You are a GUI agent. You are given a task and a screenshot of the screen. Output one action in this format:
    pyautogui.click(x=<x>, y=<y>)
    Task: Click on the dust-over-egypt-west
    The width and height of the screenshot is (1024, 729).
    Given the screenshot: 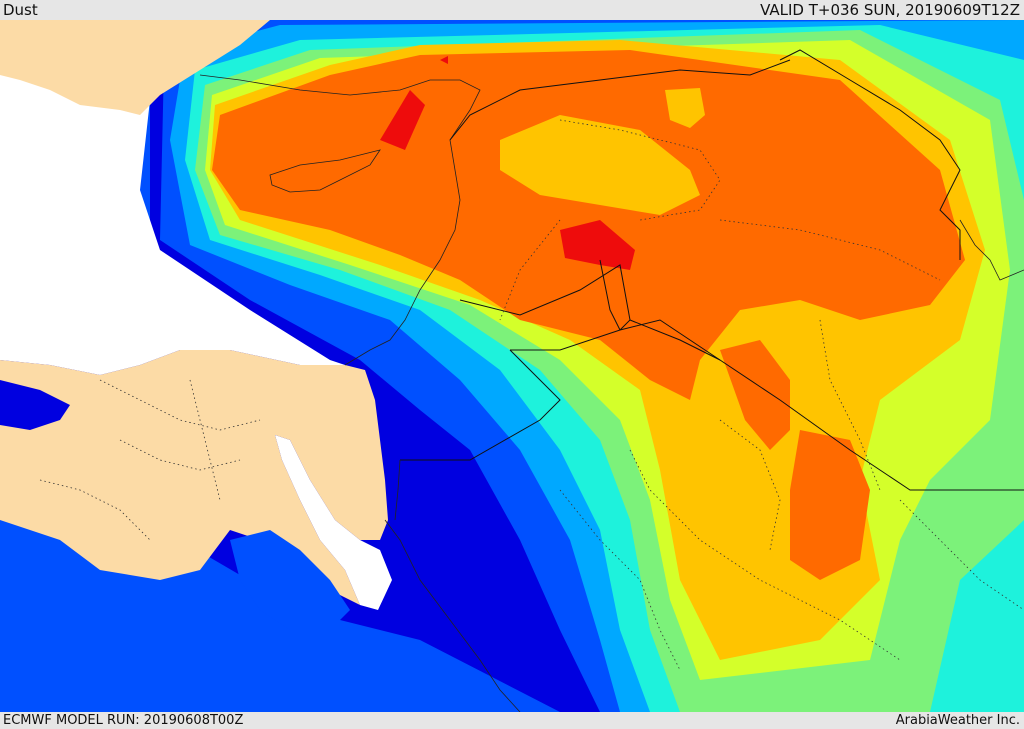 What is the action you would take?
    pyautogui.click(x=35, y=405)
    